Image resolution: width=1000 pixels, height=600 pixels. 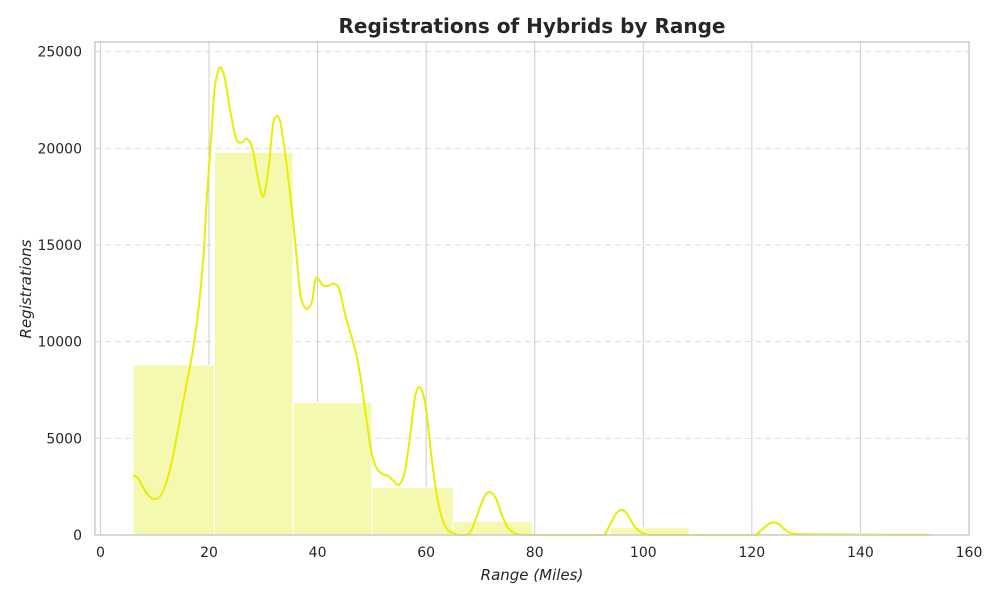 I want to click on x-axis-ticks: 0 20 40 60 80 100 120 140 160, so click(x=539, y=553).